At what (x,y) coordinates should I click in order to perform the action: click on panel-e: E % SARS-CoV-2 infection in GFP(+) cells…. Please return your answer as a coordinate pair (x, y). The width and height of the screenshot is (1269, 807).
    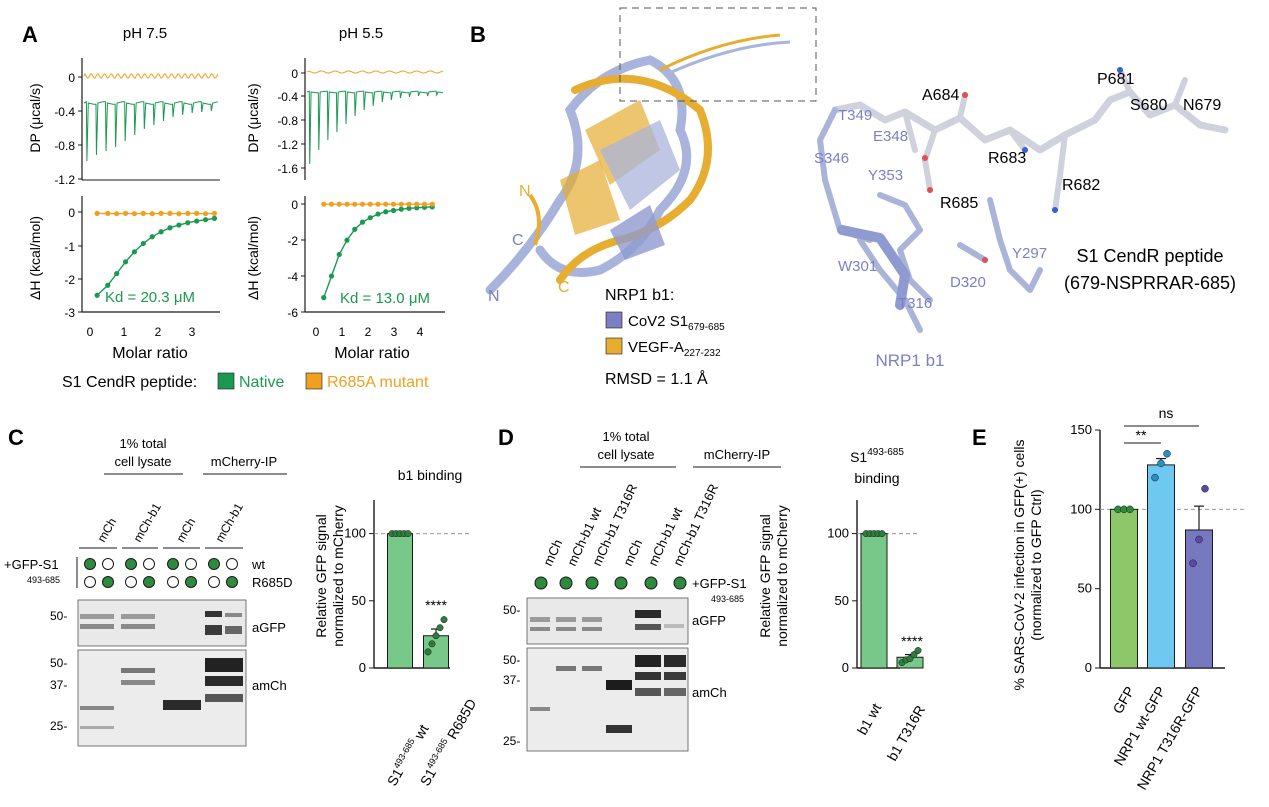
    Looking at the image, I should click on (1108, 598).